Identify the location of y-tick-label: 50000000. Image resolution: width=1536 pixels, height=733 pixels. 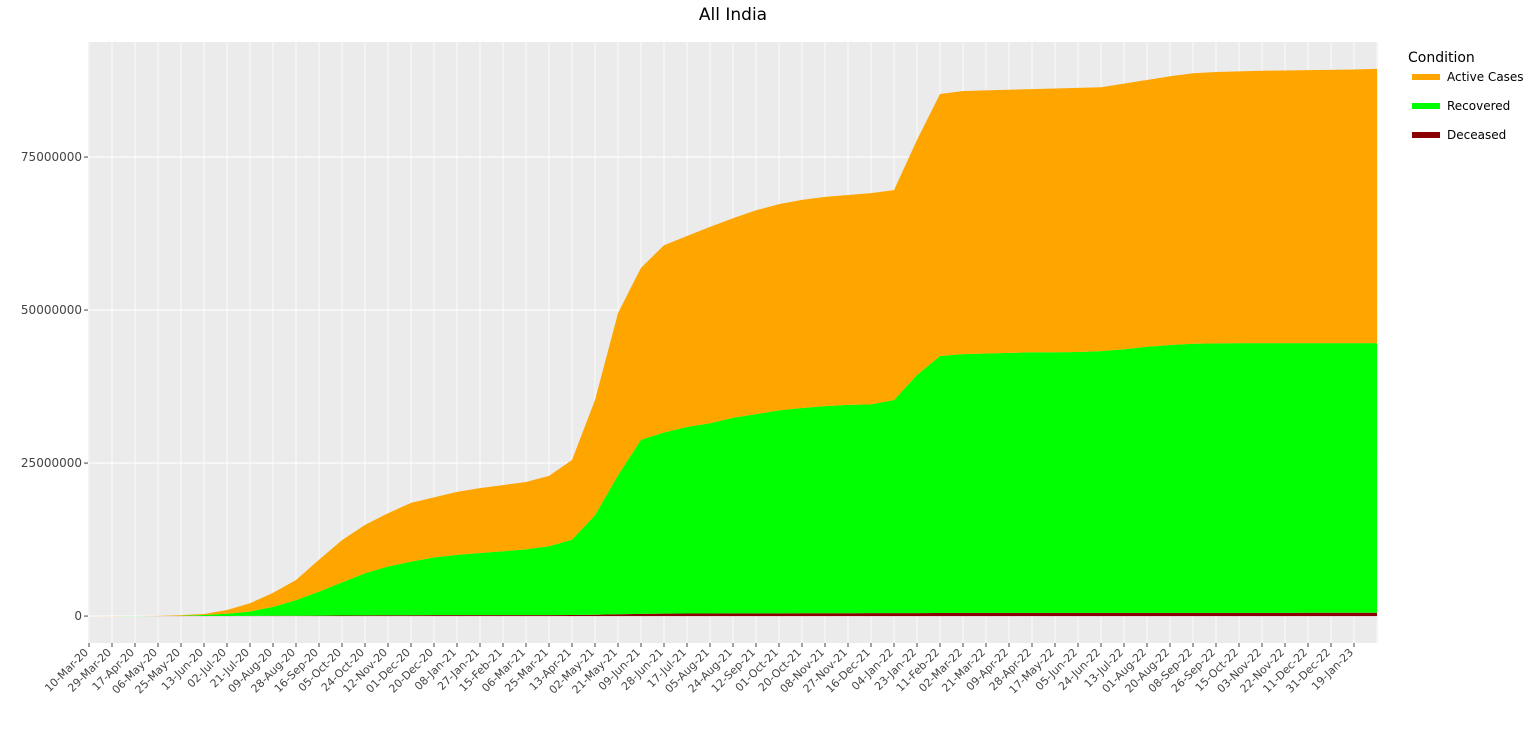
(51, 310).